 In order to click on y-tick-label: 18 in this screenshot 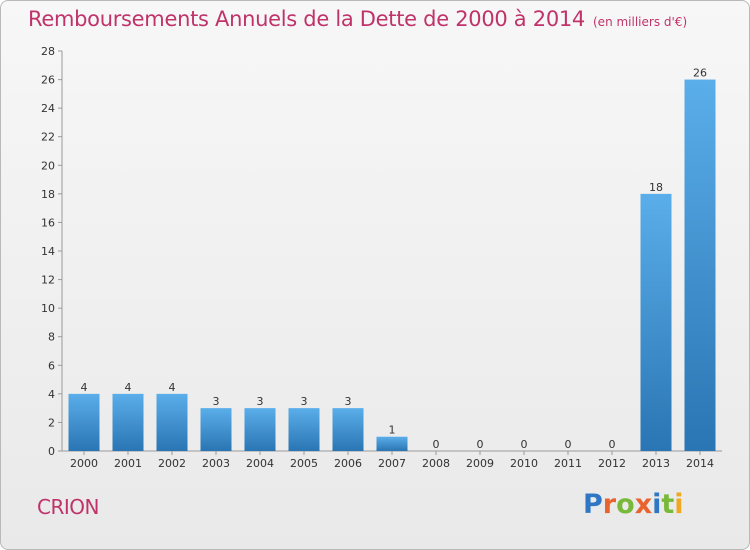, I will do `click(48, 194)`.